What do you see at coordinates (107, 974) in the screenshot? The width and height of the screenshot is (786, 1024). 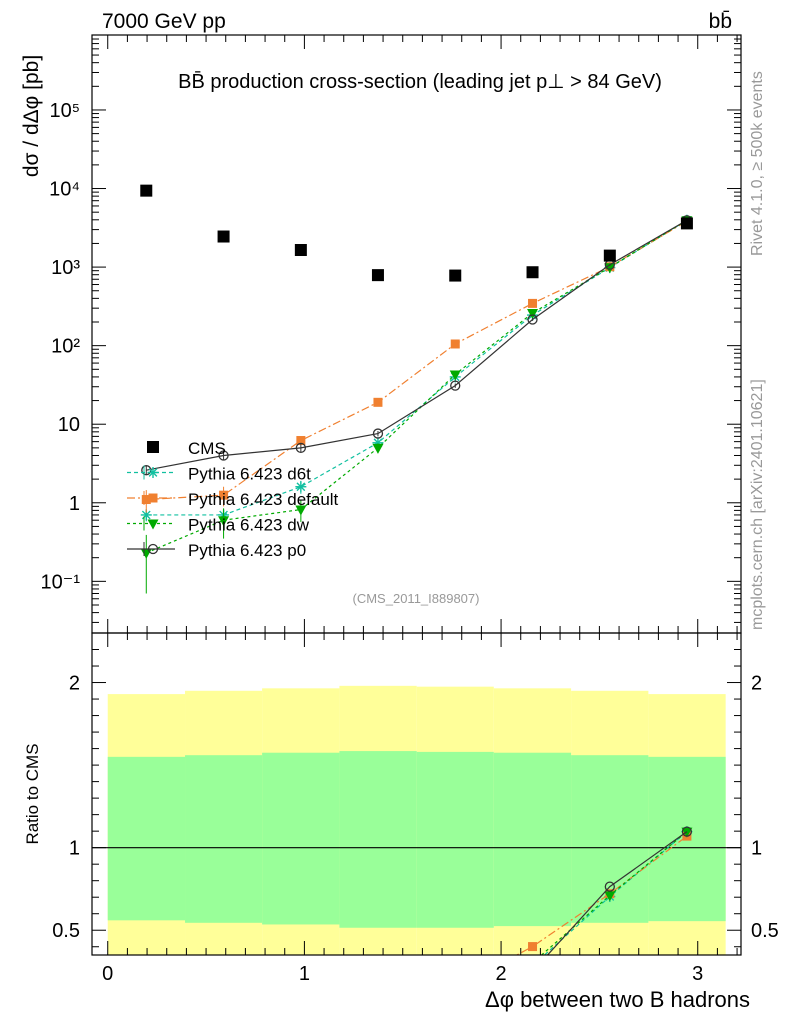 I see `x-tick-label: 0` at bounding box center [107, 974].